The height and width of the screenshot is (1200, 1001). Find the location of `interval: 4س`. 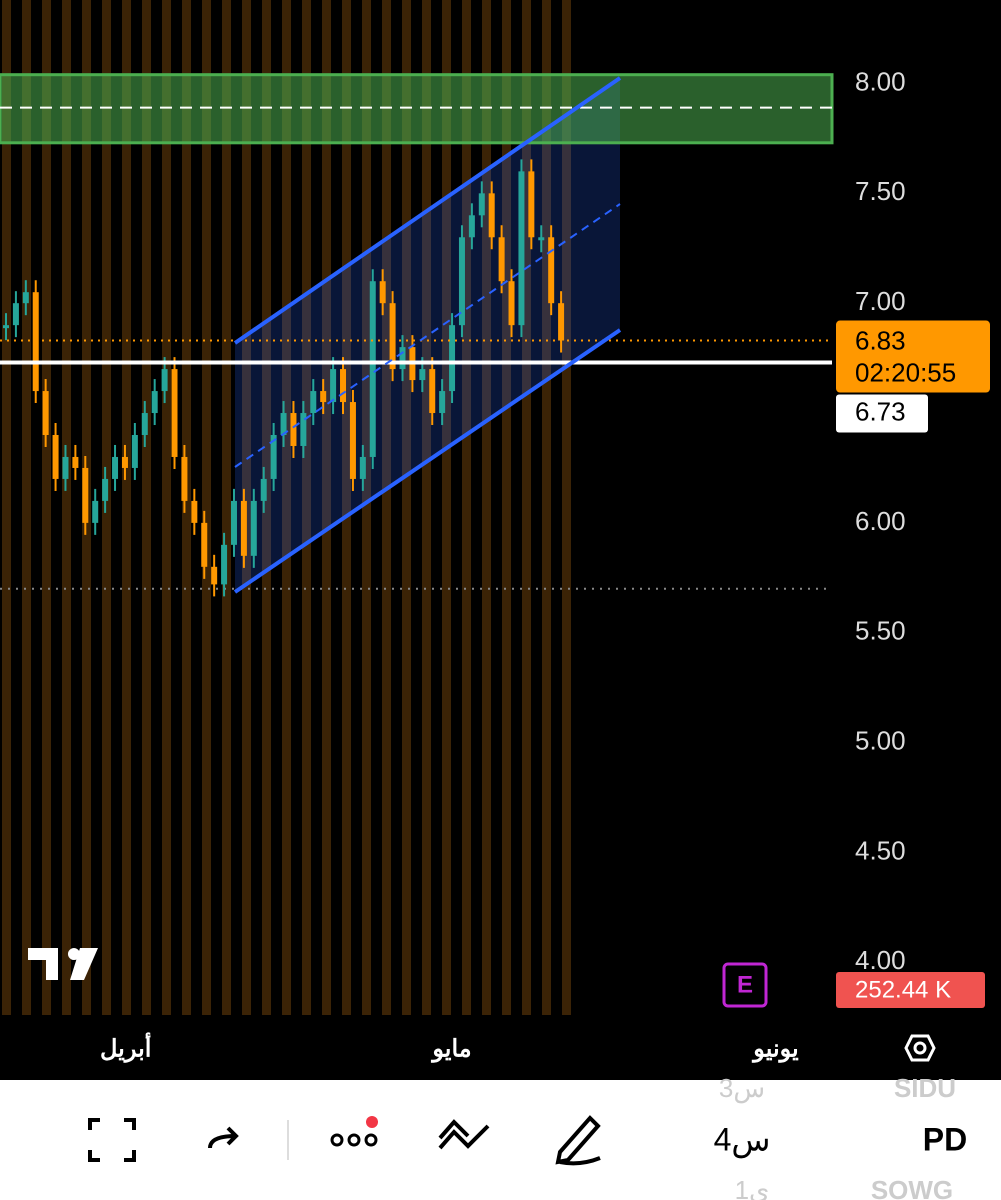

interval: 4س is located at coordinates (742, 1139).